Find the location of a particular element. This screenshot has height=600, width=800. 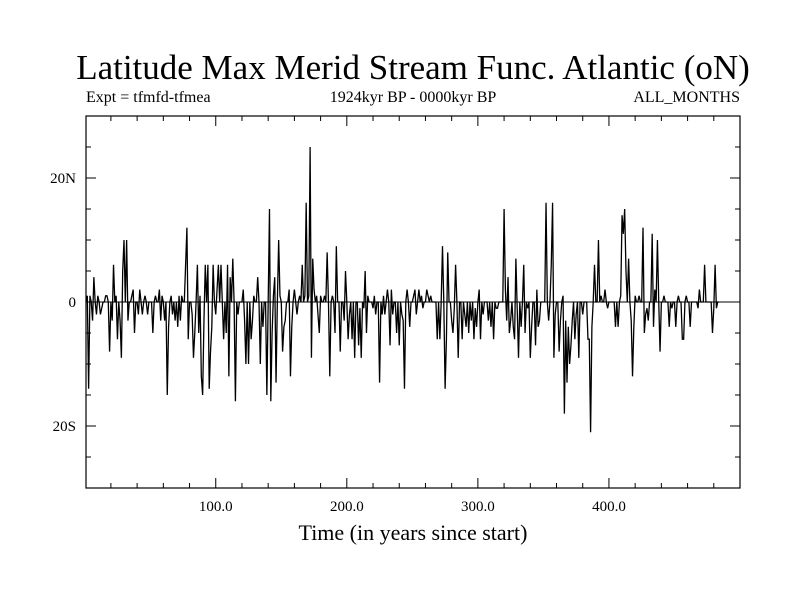

x-tick-label: 200.0 is located at coordinates (347, 507).